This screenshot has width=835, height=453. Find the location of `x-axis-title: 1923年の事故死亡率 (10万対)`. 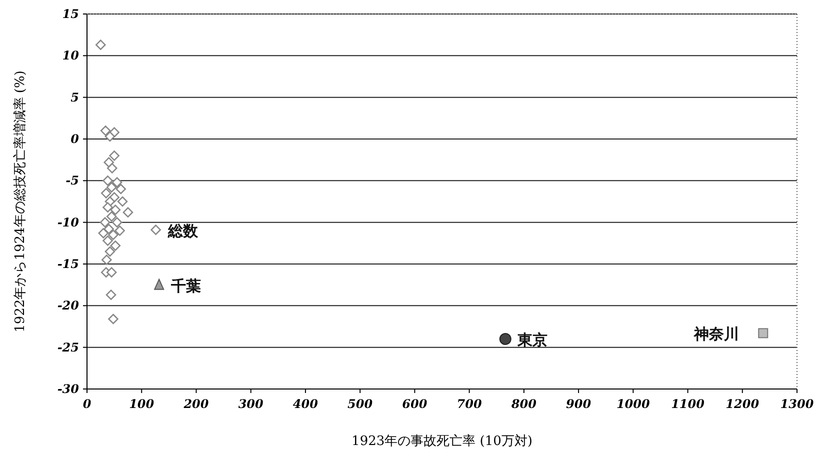

x-axis-title: 1923年の事故死亡率 (10万対) is located at coordinates (442, 441).